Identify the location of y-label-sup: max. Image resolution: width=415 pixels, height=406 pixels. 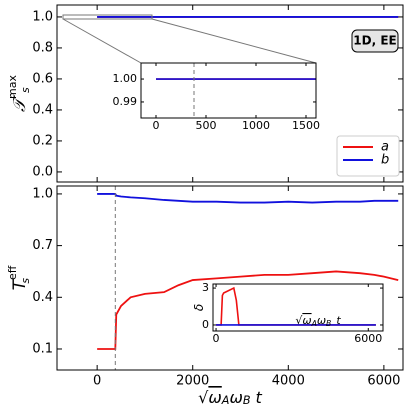
(12, 87).